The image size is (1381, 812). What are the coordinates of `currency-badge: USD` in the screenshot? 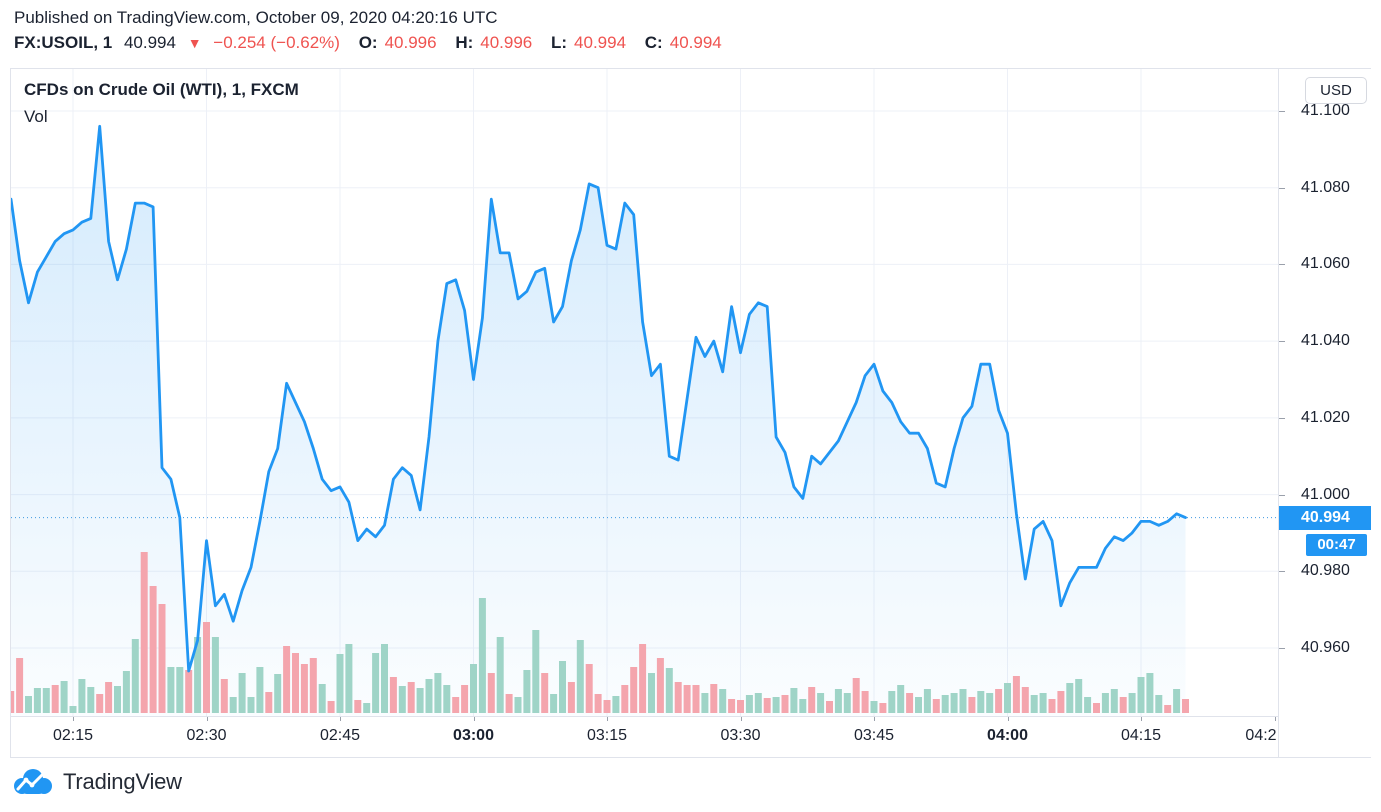 It's located at (1336, 90).